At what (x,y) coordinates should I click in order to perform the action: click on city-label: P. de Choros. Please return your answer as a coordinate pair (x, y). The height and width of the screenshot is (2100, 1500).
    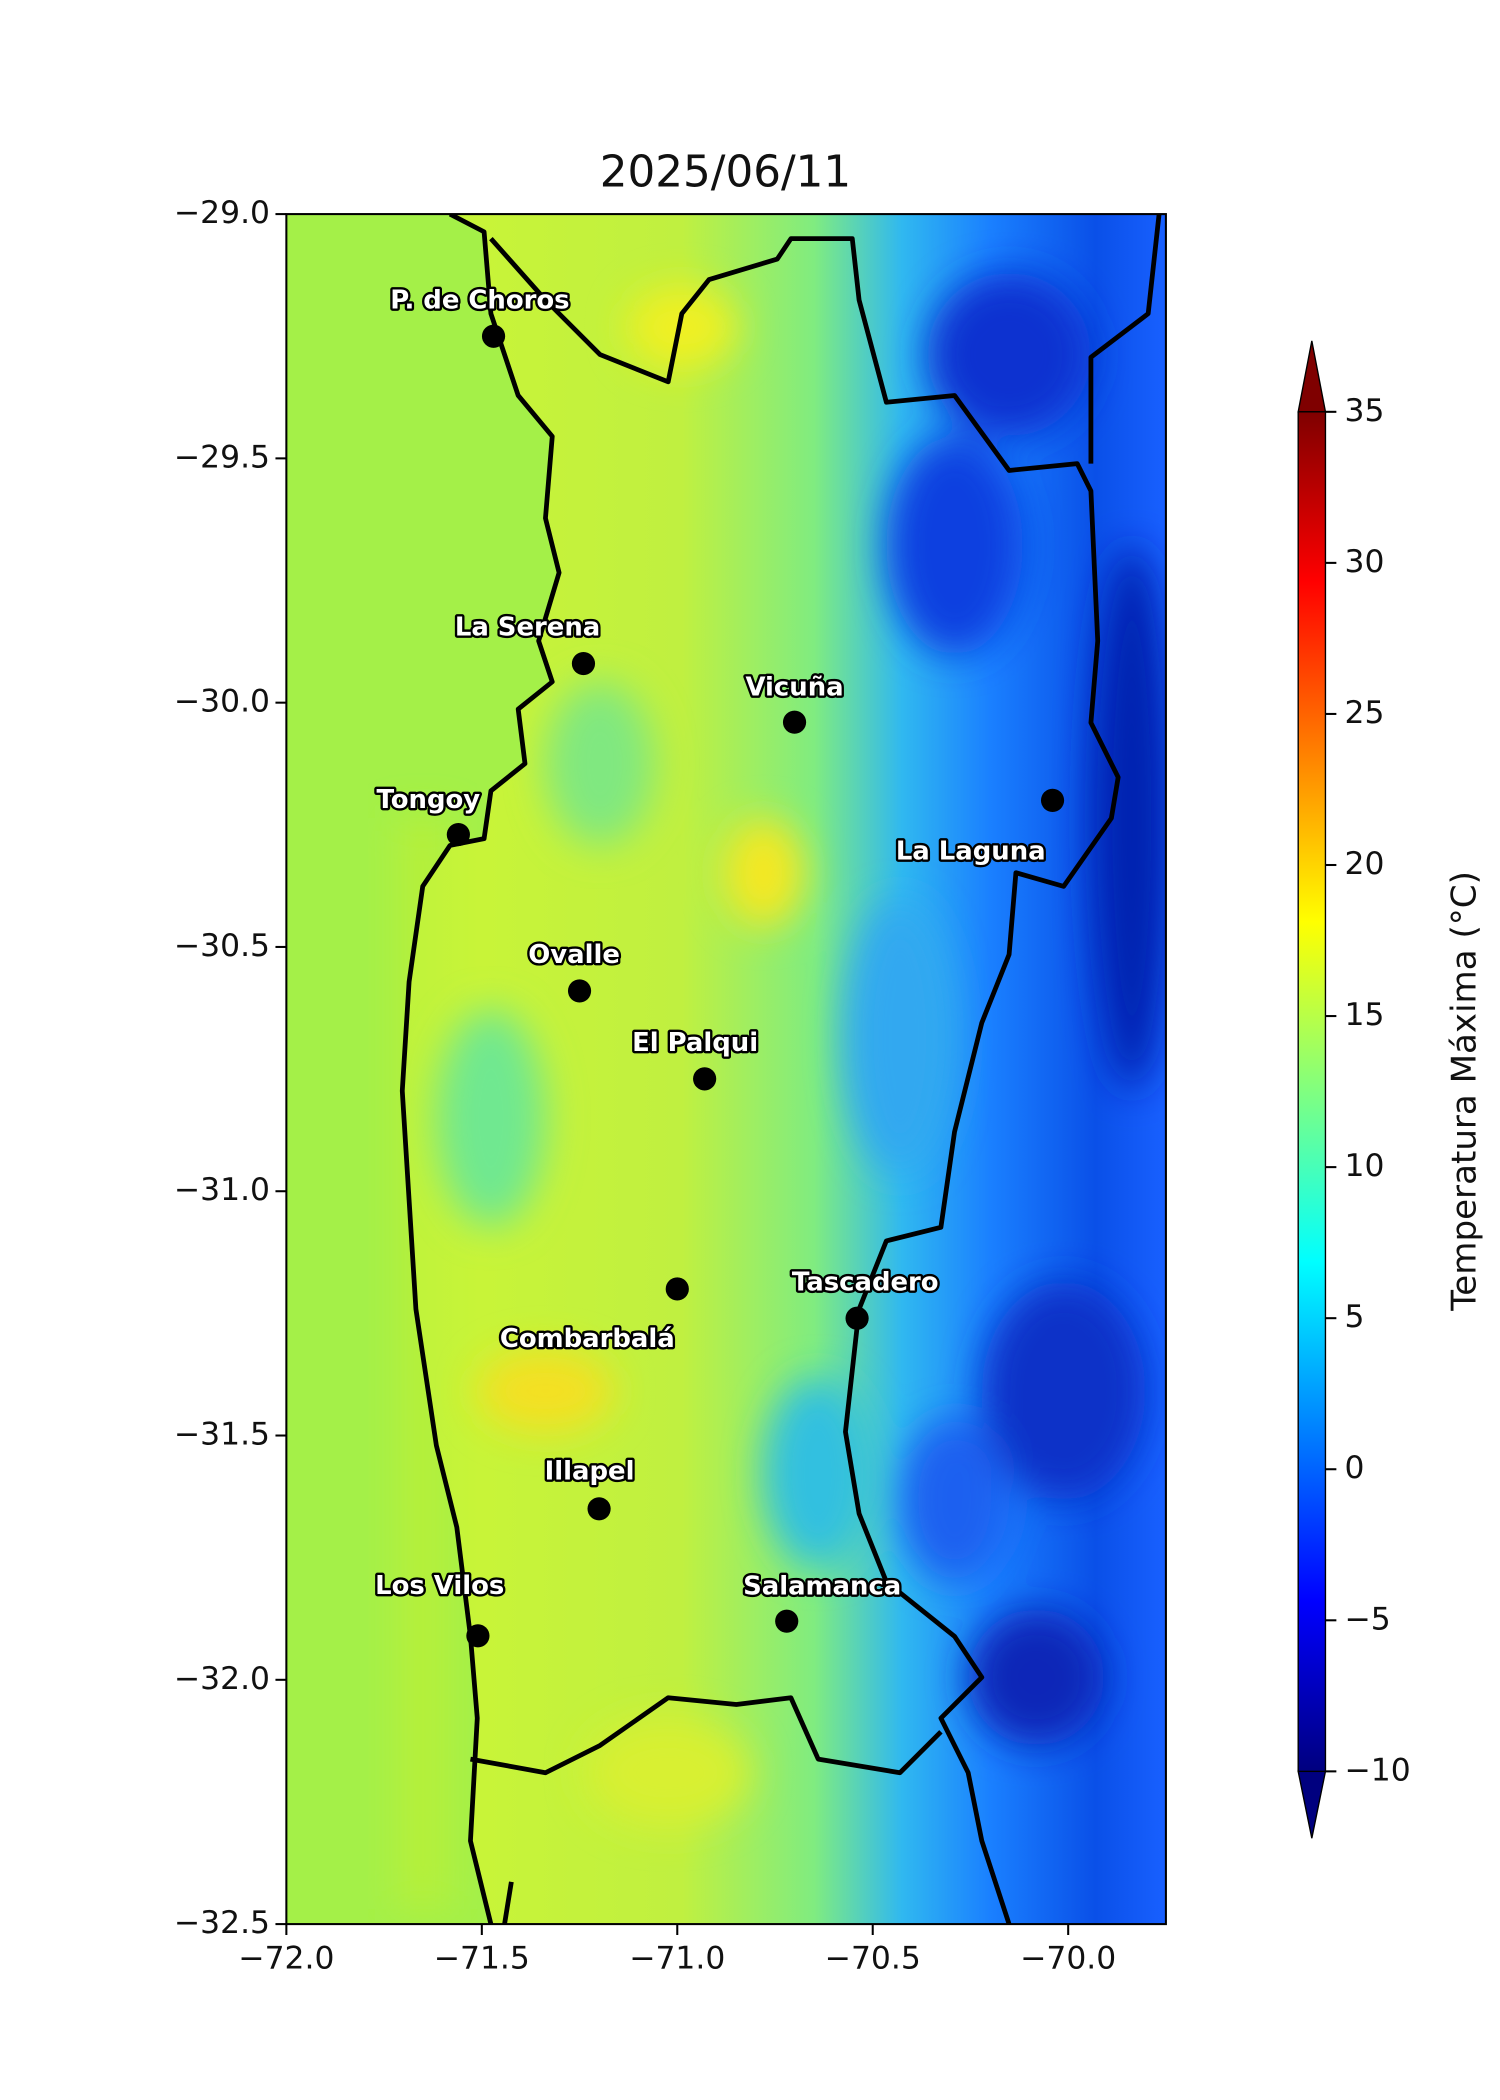
    Looking at the image, I should click on (479, 300).